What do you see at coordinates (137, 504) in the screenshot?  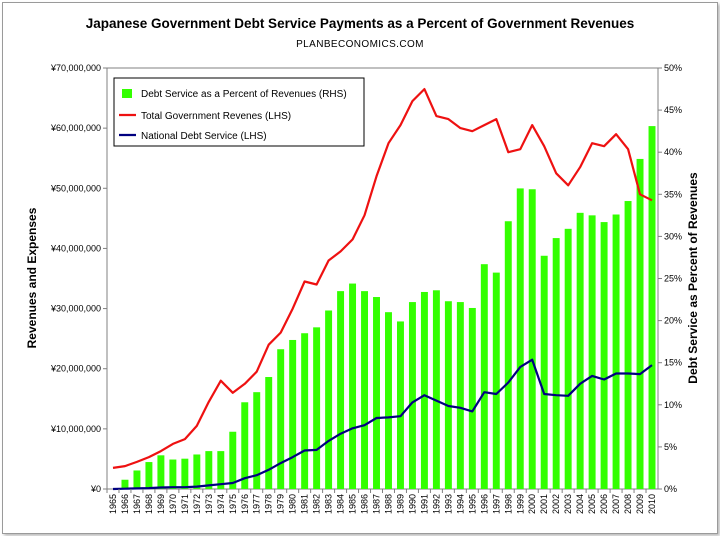 I see `x-tick-label: 1967` at bounding box center [137, 504].